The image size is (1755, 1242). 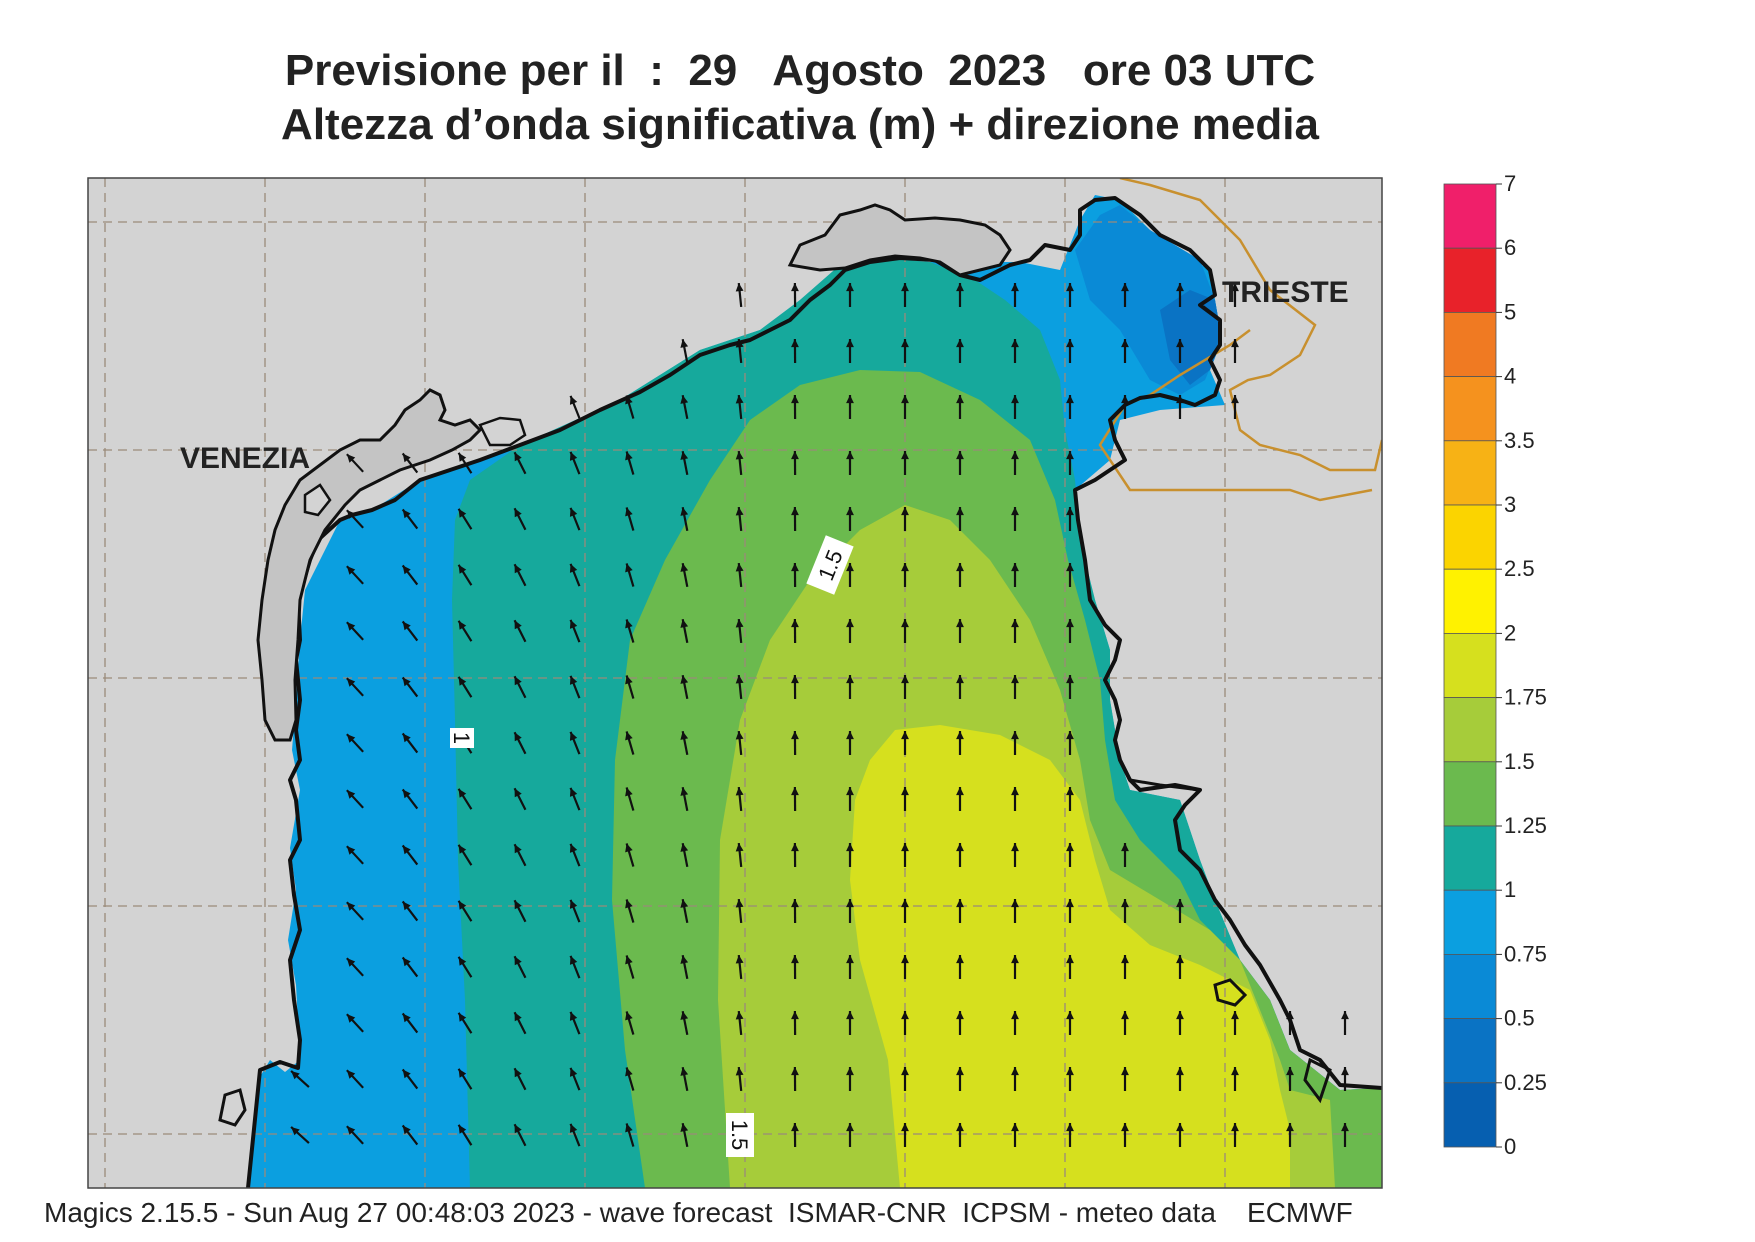 What do you see at coordinates (1510, 376) in the screenshot?
I see `colorbar-label: 4` at bounding box center [1510, 376].